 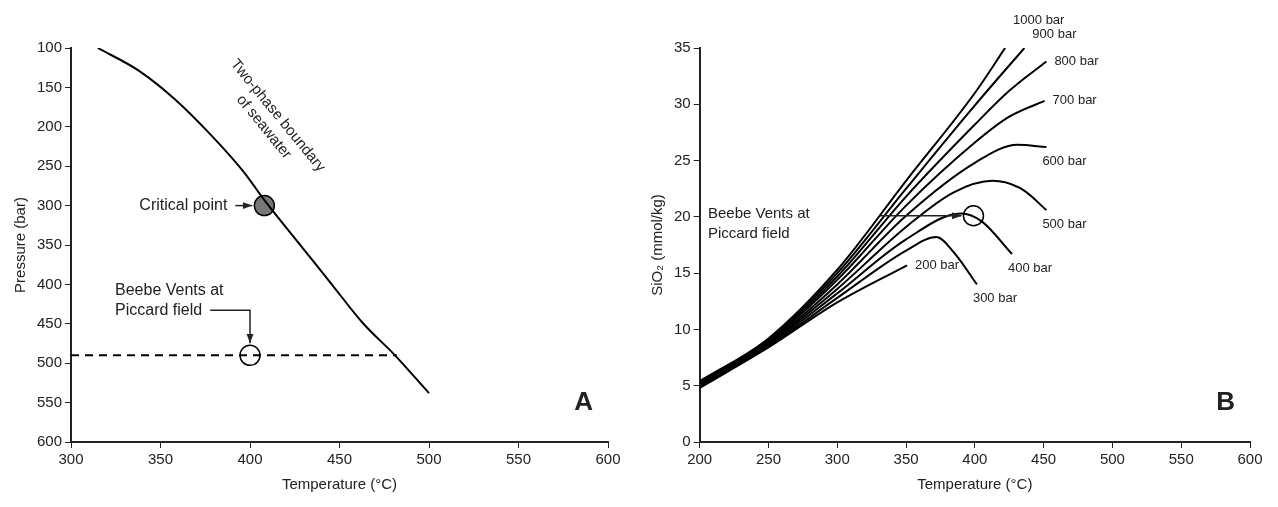 What do you see at coordinates (682, 272) in the screenshot?
I see `y-tick-label: 15` at bounding box center [682, 272].